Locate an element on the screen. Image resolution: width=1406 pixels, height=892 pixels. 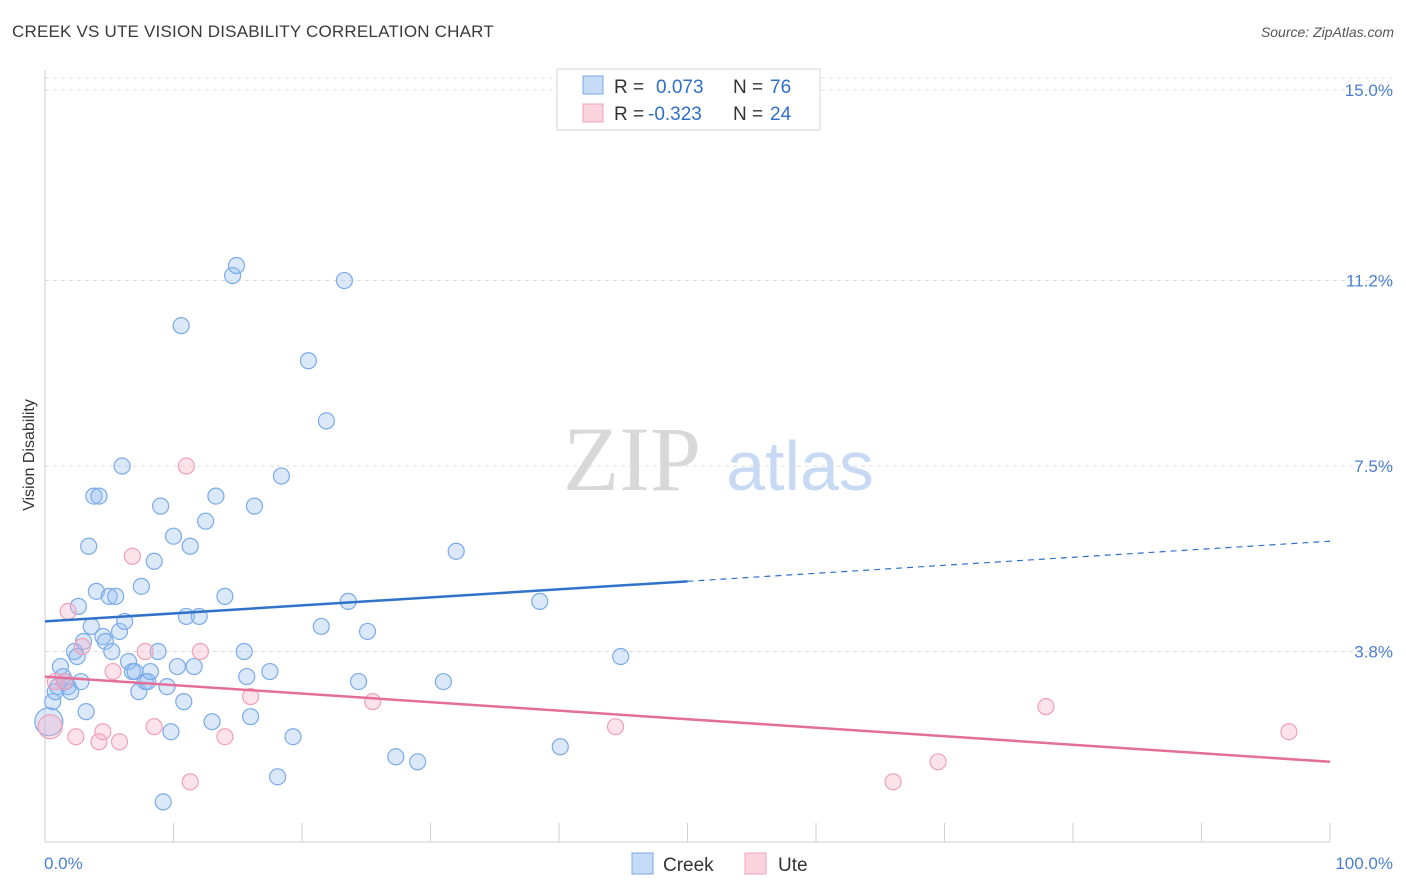
legend-n-label-creek: N = is located at coordinates (748, 87).